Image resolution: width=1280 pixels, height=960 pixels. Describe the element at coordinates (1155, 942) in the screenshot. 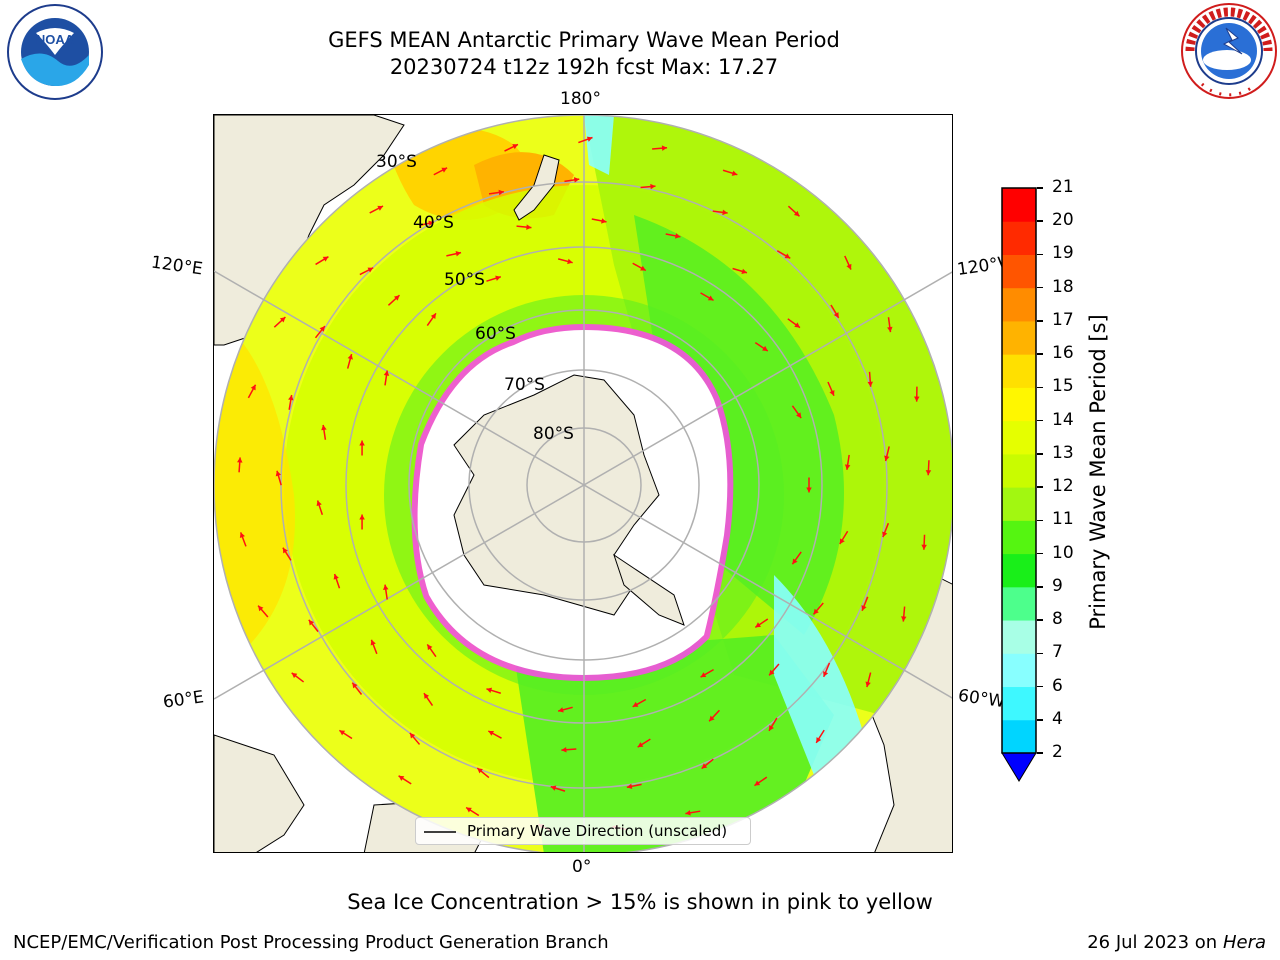

I see `footer-date-text: 26 Jul 2023 on` at that location.